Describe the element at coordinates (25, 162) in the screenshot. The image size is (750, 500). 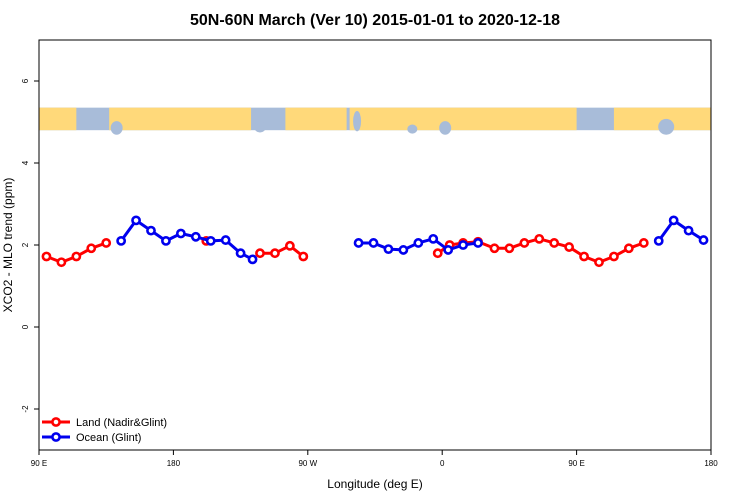
I see `y-tick-label: 4` at that location.